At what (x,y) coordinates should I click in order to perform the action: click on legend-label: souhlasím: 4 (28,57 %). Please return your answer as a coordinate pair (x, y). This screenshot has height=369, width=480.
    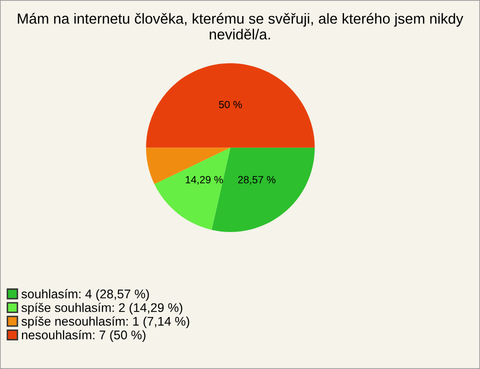
    Looking at the image, I should click on (85, 295).